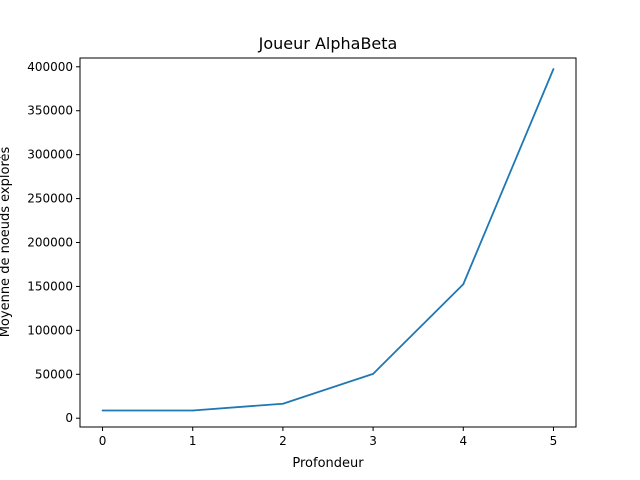 This screenshot has height=480, width=640. I want to click on y-tick-label: 250000, so click(50, 199).